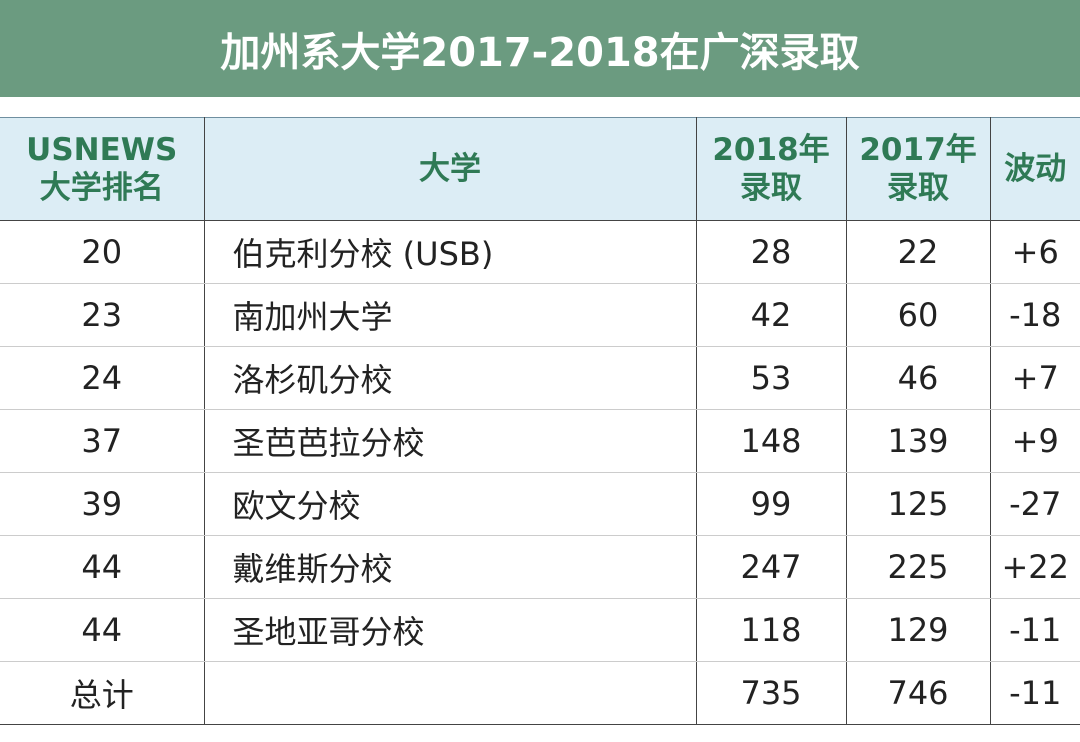 The width and height of the screenshot is (1080, 742). Describe the element at coordinates (450, 315) in the screenshot. I see `cell: 南加州大学` at that location.